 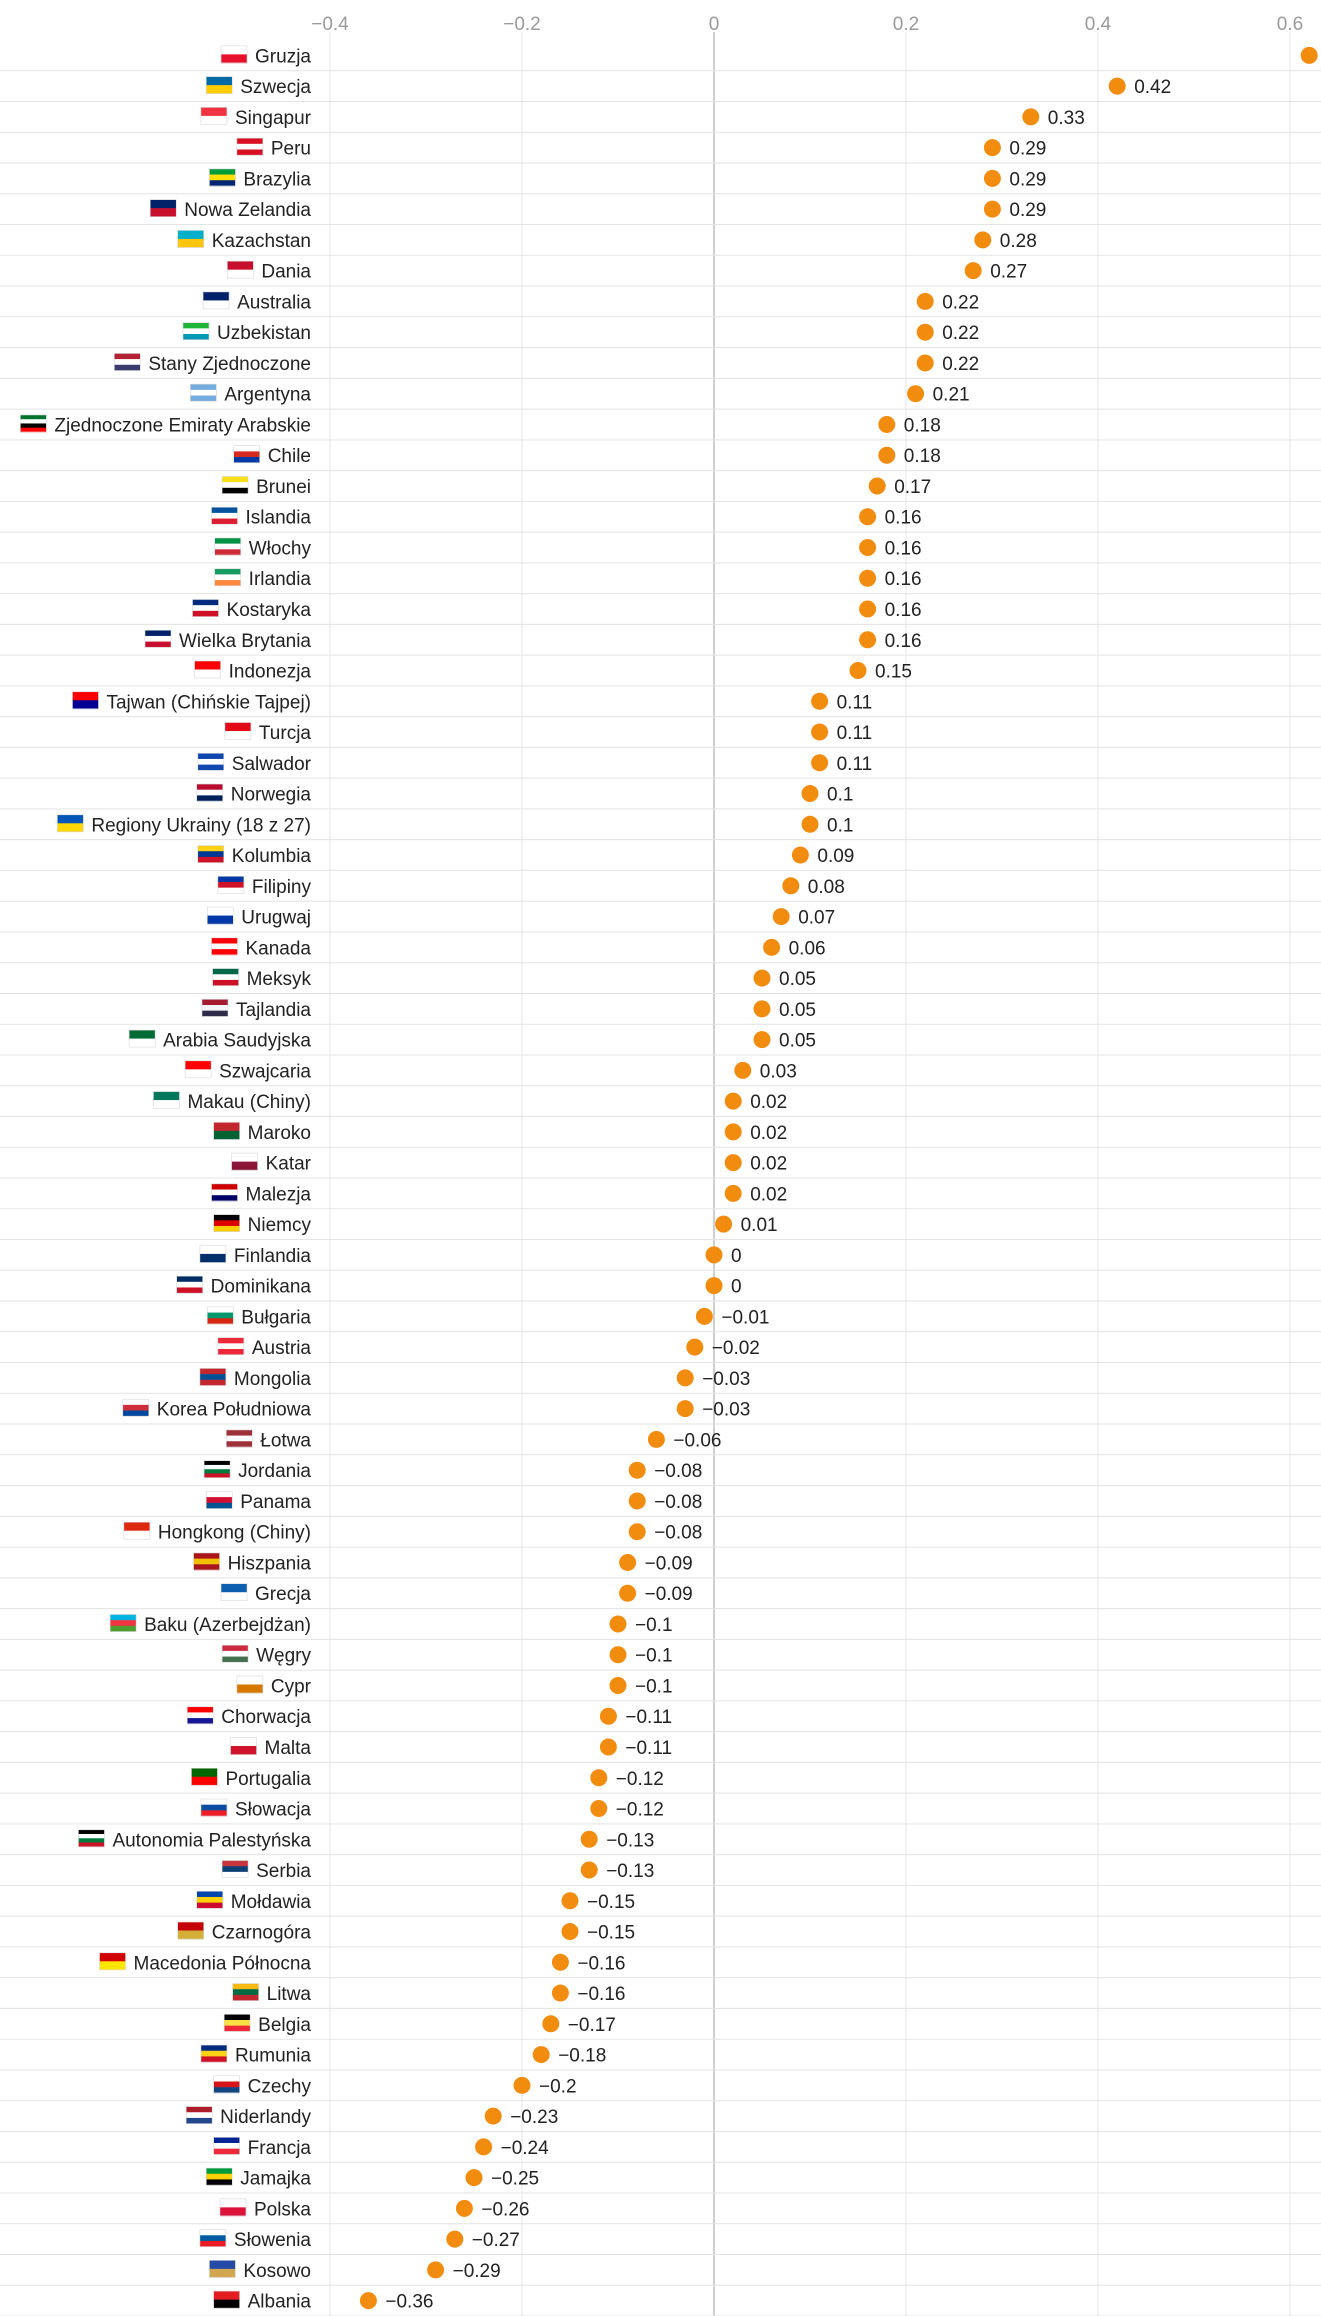 I want to click on country-label: Australia, so click(x=274, y=302).